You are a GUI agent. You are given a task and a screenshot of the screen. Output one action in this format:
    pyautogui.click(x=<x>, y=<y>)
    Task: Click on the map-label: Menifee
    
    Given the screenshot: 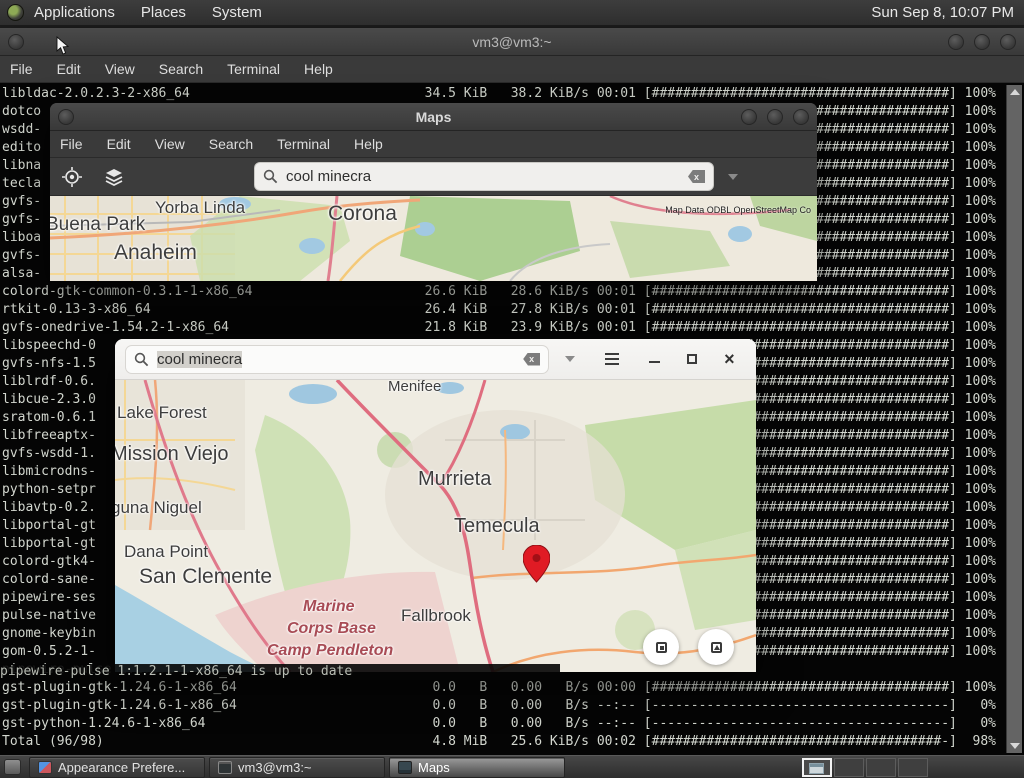 What is the action you would take?
    pyautogui.click(x=415, y=387)
    